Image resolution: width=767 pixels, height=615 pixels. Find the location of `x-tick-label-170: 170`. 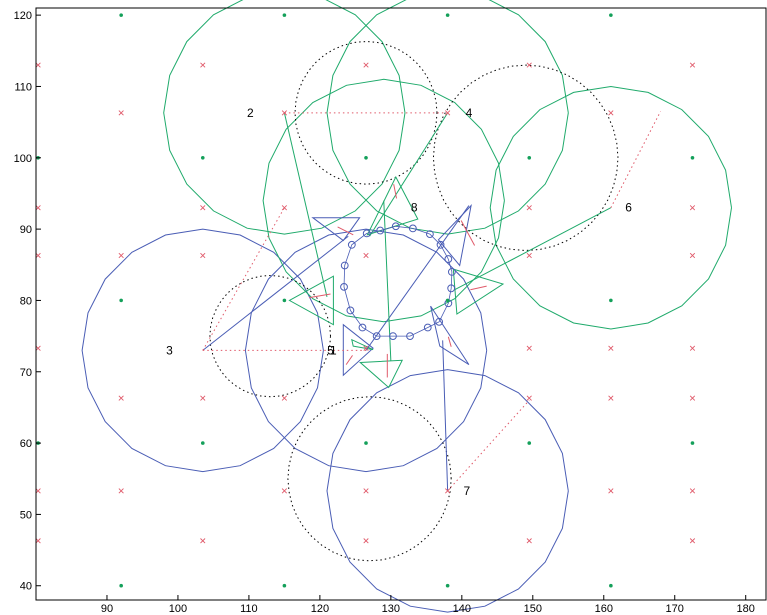

x-tick-label-170: 170 is located at coordinates (675, 609).